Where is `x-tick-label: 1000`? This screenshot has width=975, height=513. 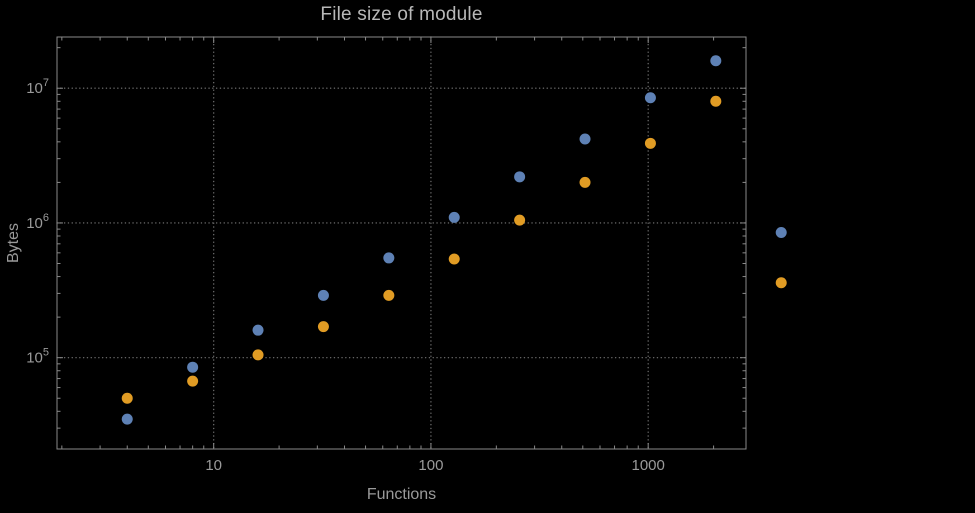 x-tick-label: 1000 is located at coordinates (647, 465).